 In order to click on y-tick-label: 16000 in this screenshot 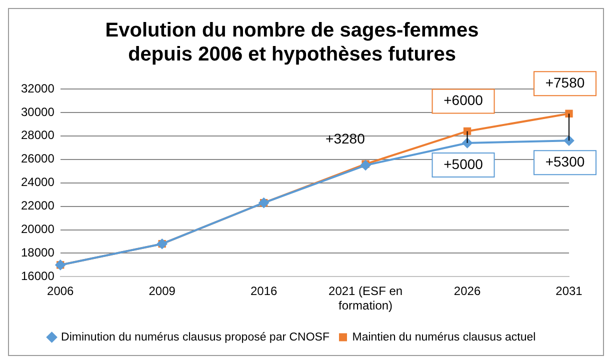, I will do `click(37, 276)`.